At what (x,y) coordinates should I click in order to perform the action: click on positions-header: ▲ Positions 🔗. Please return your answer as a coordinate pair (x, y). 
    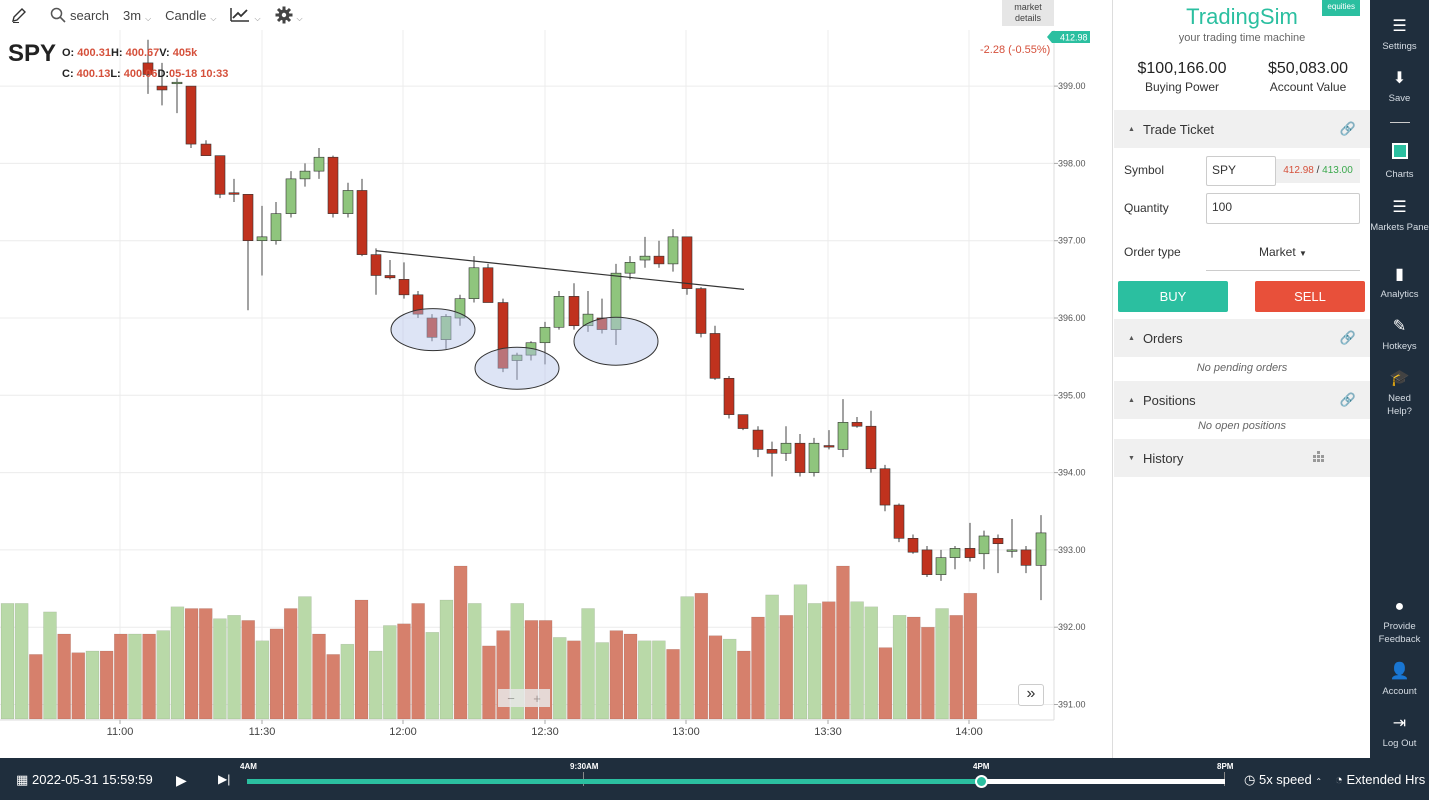
    Looking at the image, I should click on (1242, 400).